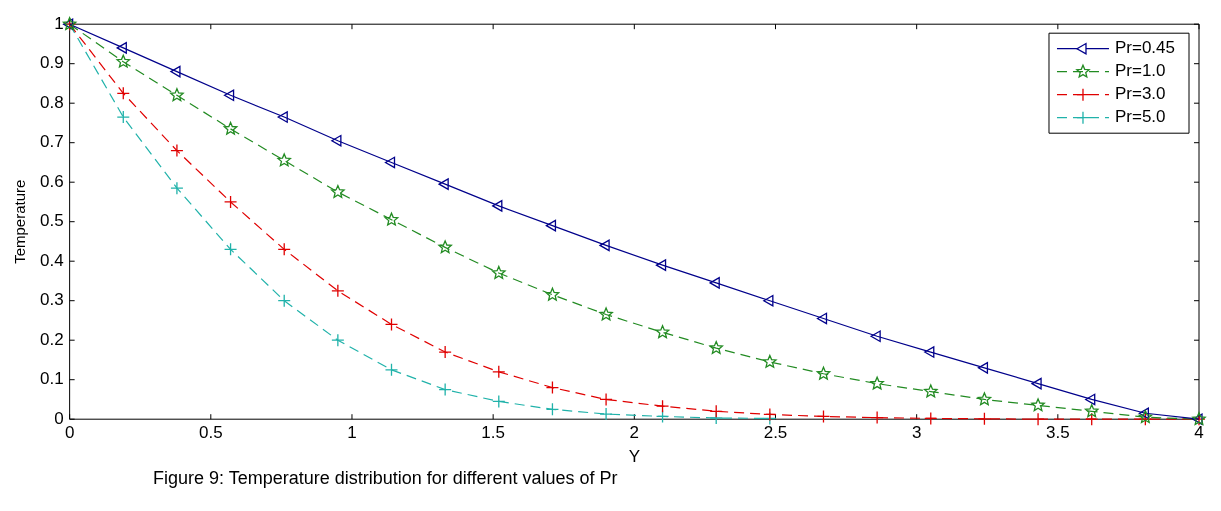 The image size is (1221, 511). Describe the element at coordinates (59, 23) in the screenshot. I see `y-tick-label: 1` at that location.